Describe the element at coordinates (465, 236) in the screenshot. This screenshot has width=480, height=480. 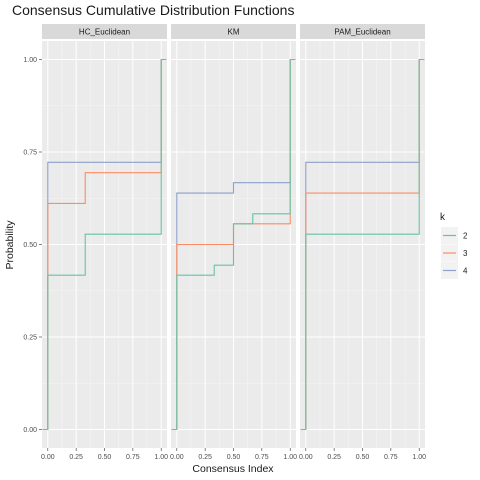
I see `legend-label-k2: 2` at that location.